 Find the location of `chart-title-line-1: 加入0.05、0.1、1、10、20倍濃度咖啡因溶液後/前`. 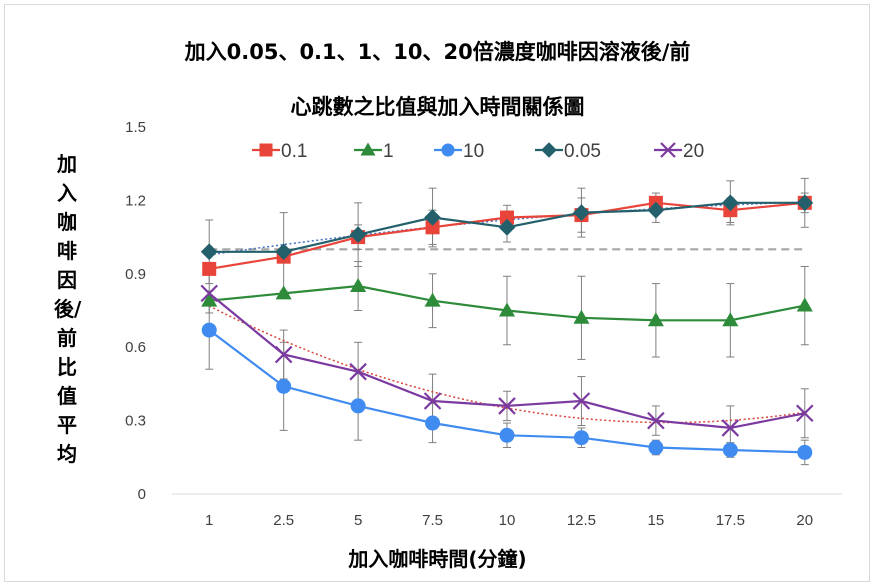

chart-title-line-1: 加入0.05、0.1、1、10、20倍濃度咖啡因溶液後/前 is located at coordinates (437, 52).